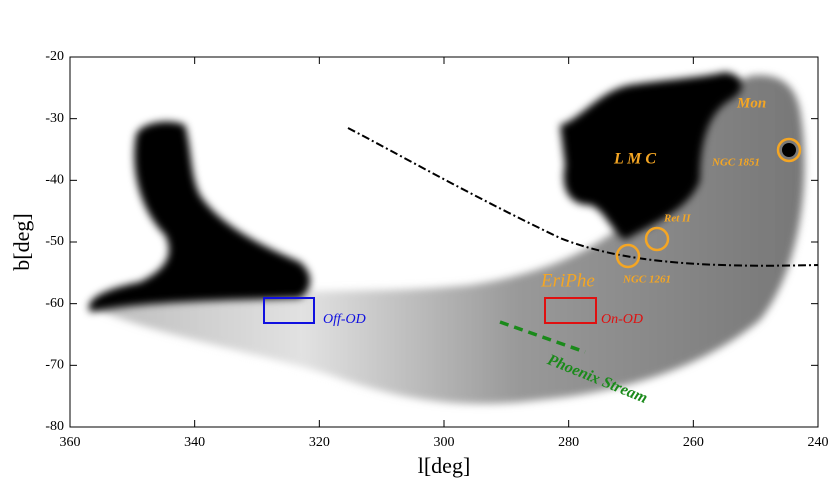 The height and width of the screenshot is (498, 830). Describe the element at coordinates (319, 442) in the screenshot. I see `x-tick-label: 320` at that location.